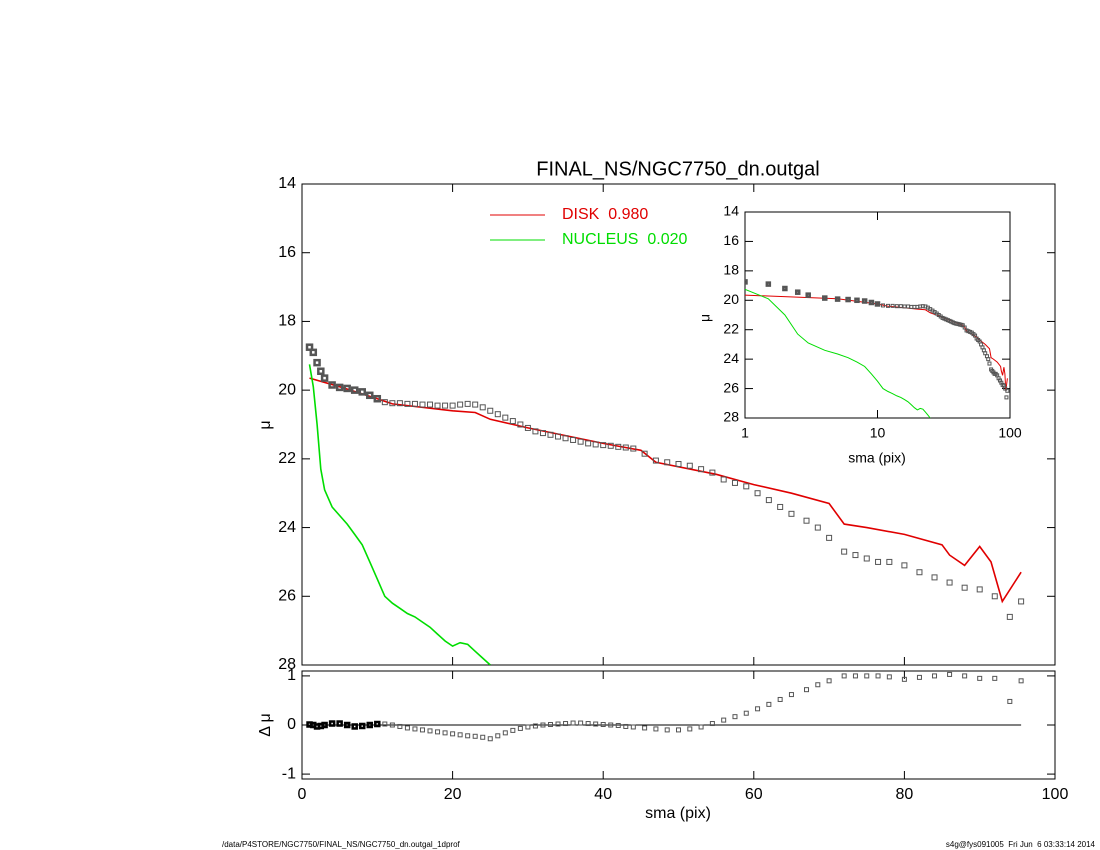 The image size is (1100, 850). I want to click on x-tick-label: 60, so click(754, 794).